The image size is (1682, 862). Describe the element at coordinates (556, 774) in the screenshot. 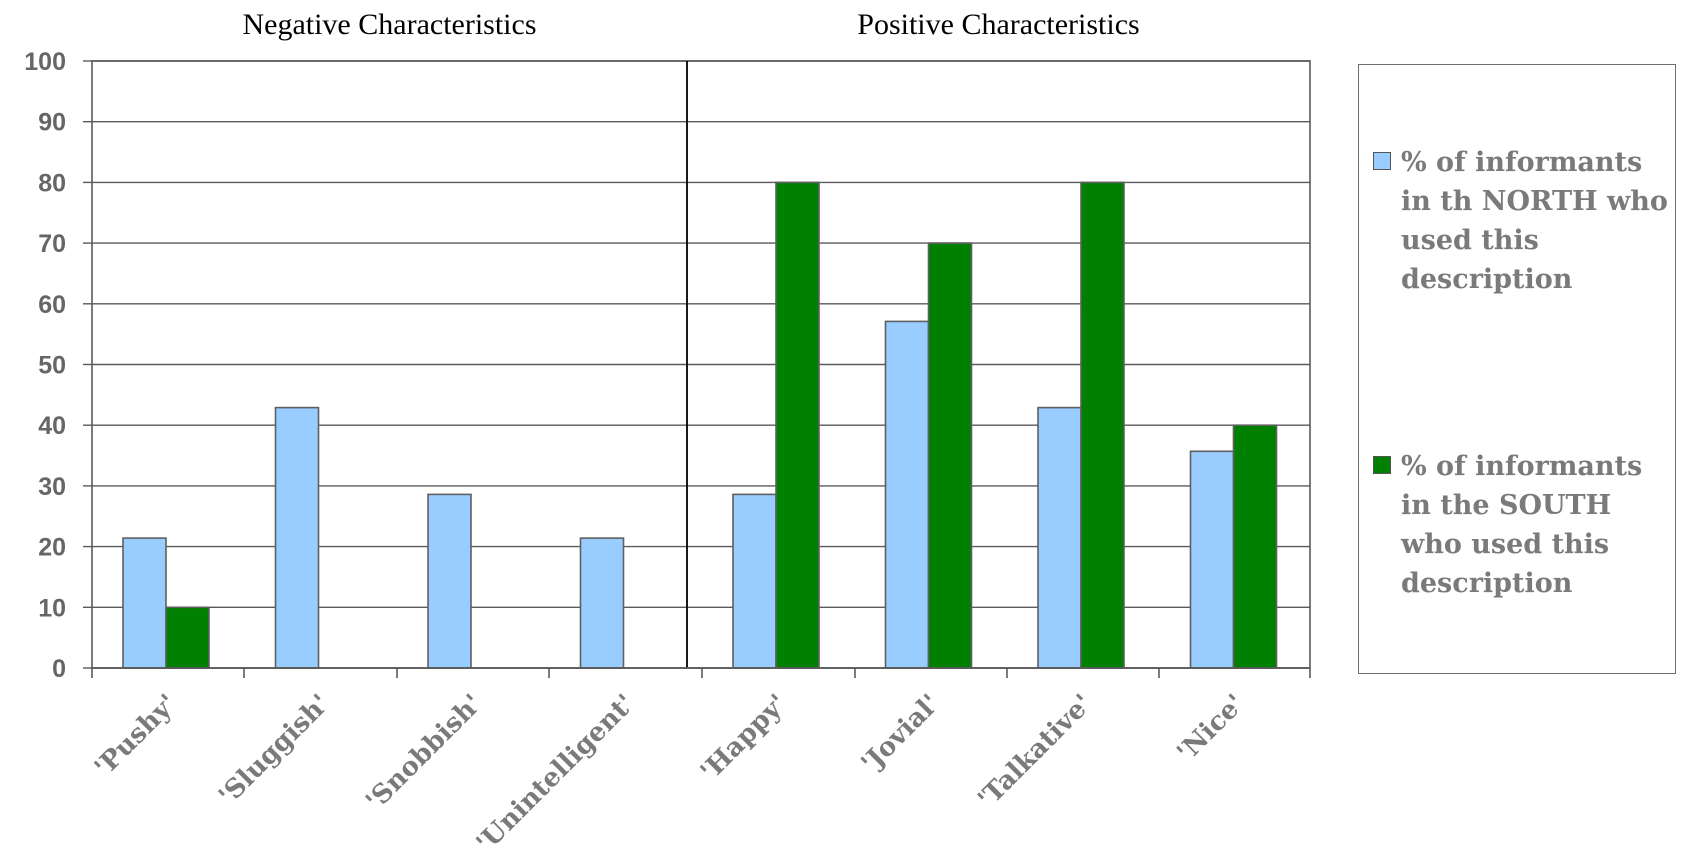

I see `xtick-label-3: 'Unintelligent'` at that location.